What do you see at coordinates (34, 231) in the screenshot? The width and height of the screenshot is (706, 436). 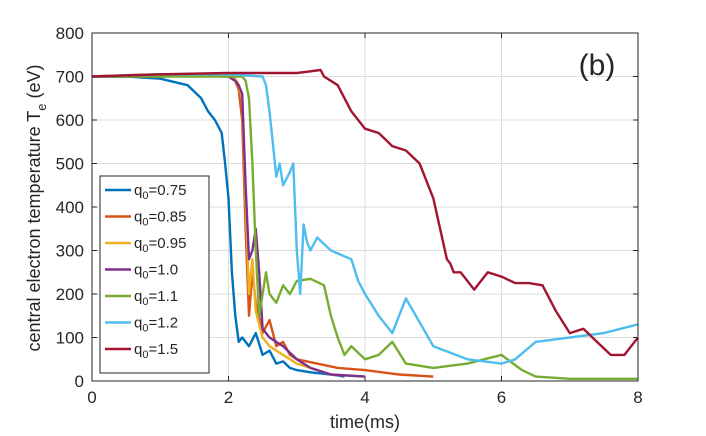 I see `y-axis-label-main: central electron temperature T` at bounding box center [34, 231].